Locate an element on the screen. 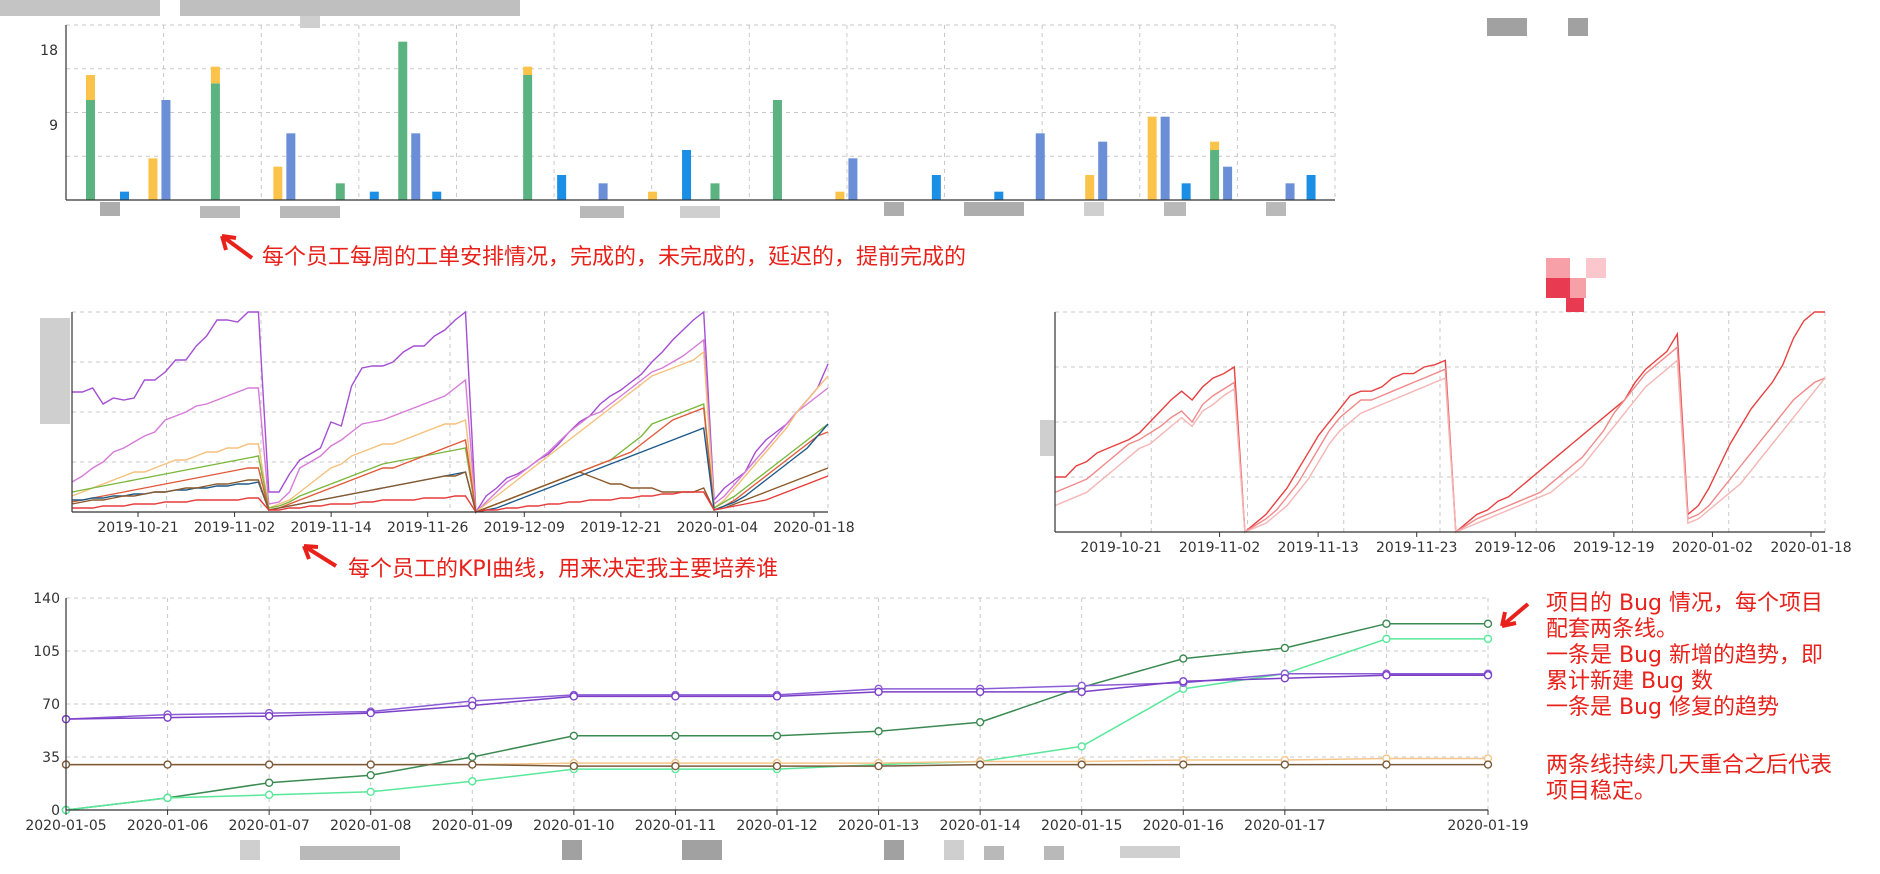 Image resolution: width=1880 pixels, height=874 pixels. arrow-kpi-icon is located at coordinates (320, 556).